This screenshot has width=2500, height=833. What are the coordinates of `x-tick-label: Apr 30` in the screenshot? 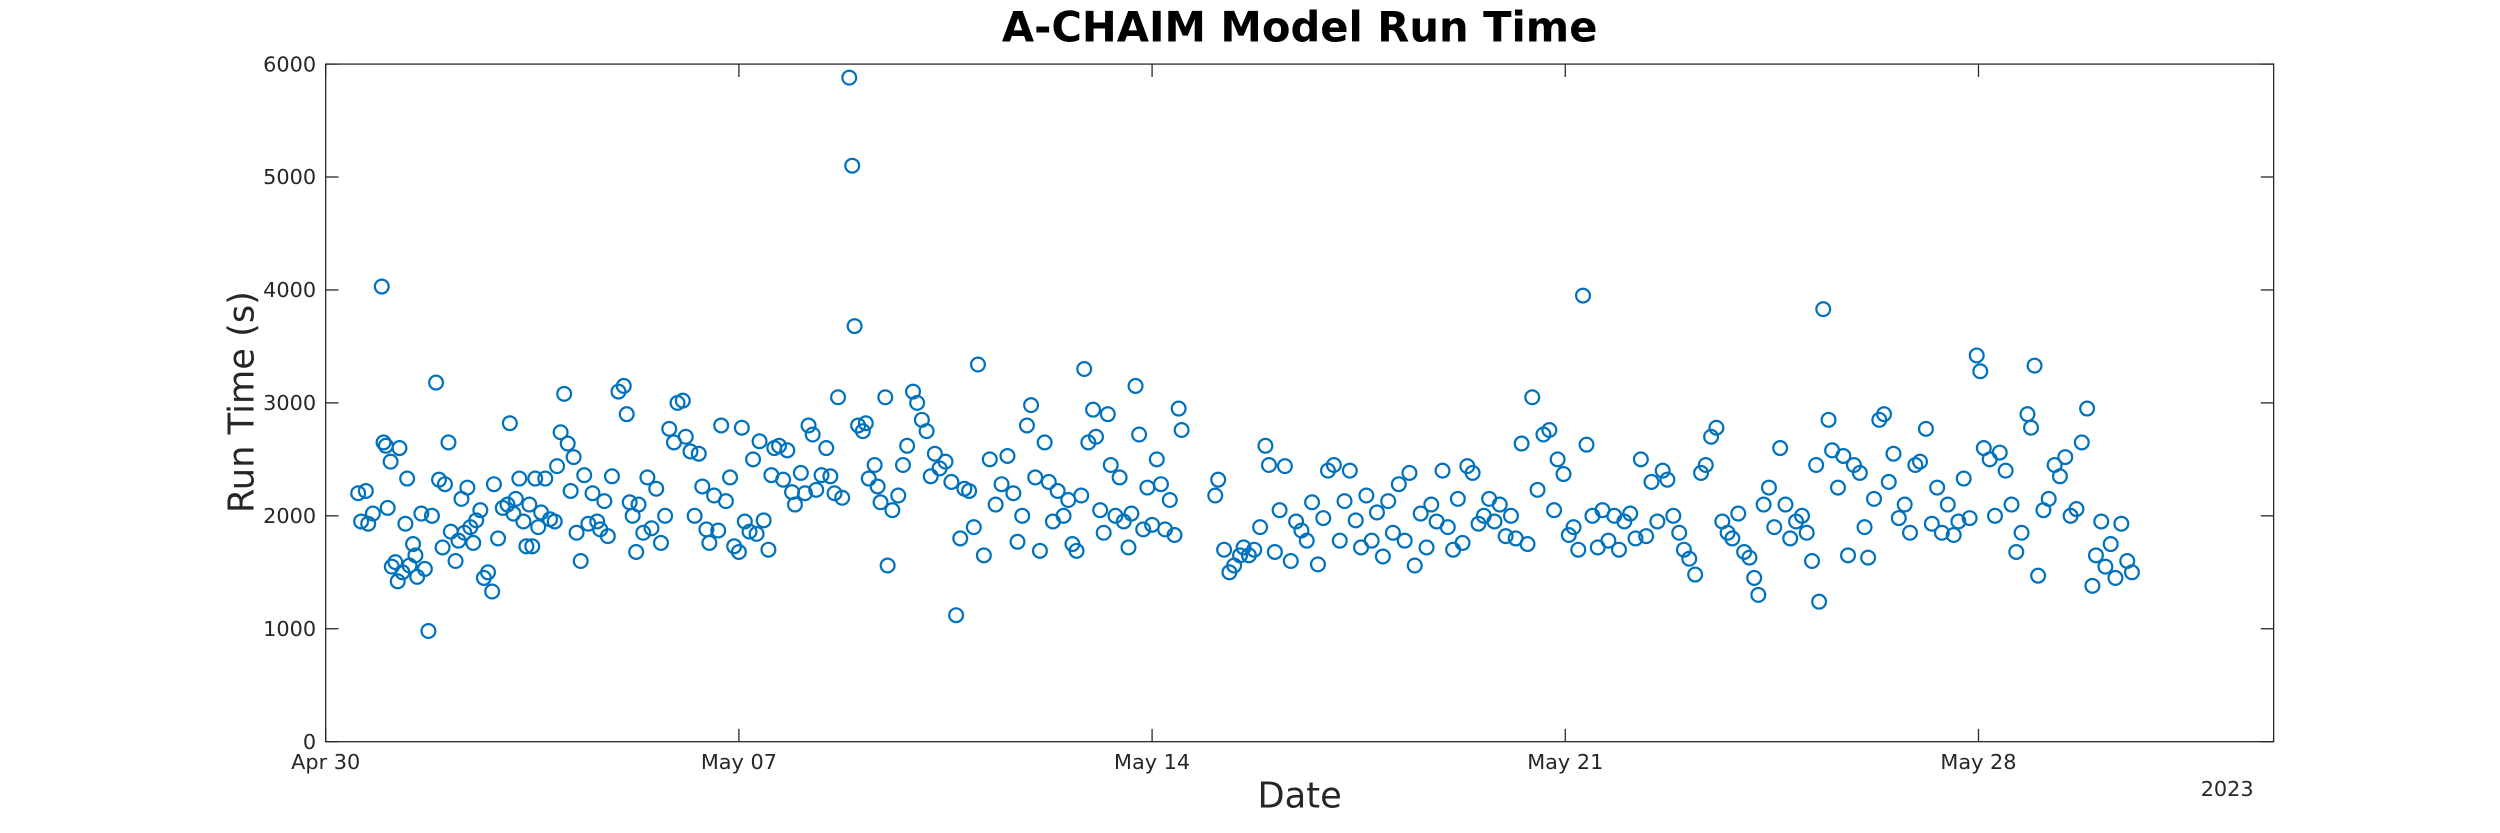 It's located at (325, 762).